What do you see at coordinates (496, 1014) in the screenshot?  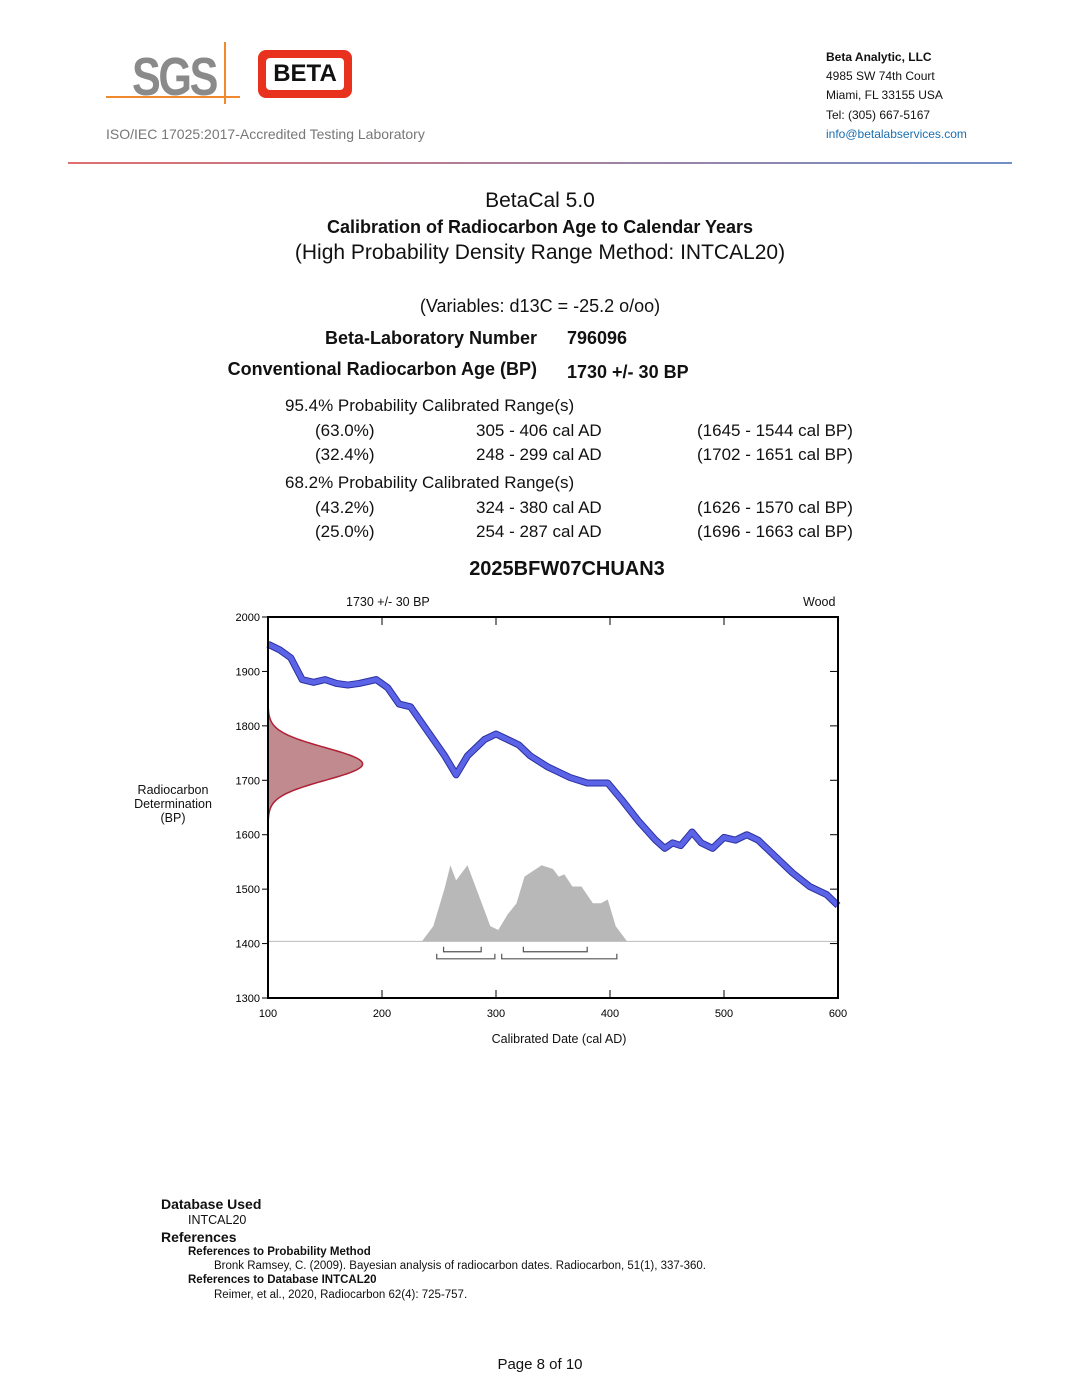 I see `x-tick-label: 300` at bounding box center [496, 1014].